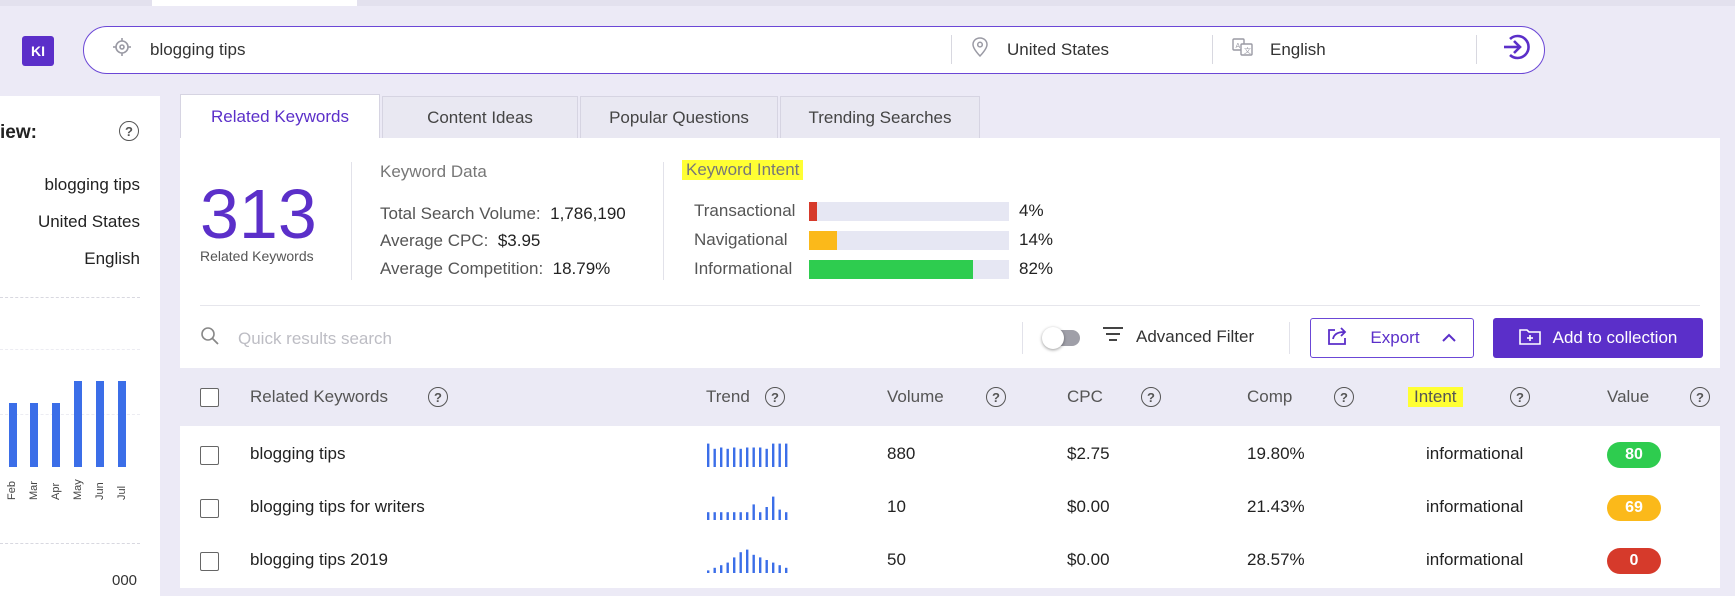 The width and height of the screenshot is (1735, 596). I want to click on cpc-help-icon: ?, so click(1151, 397).